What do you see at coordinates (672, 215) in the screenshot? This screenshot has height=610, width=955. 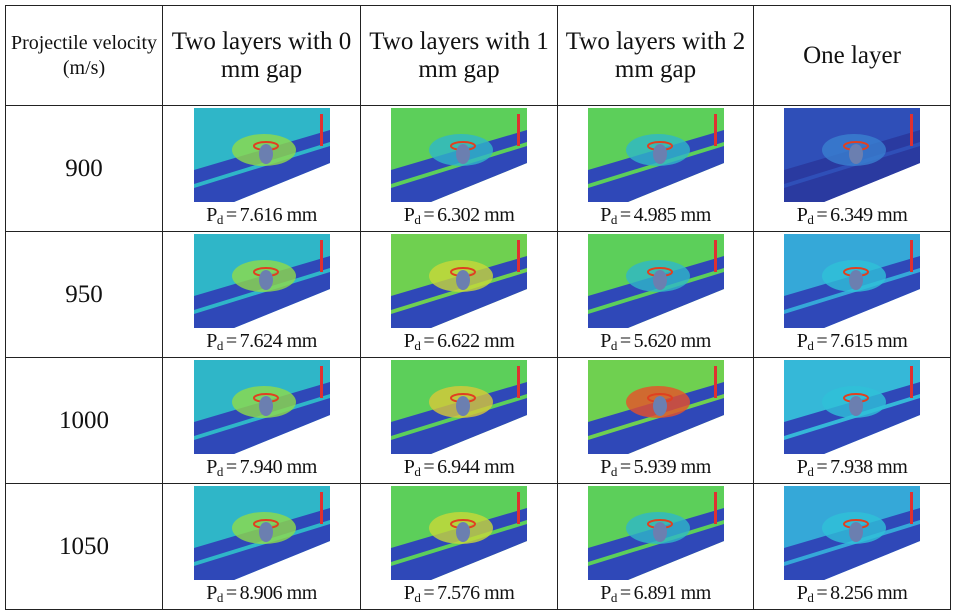 I see `pd-value: 4.985 mm` at bounding box center [672, 215].